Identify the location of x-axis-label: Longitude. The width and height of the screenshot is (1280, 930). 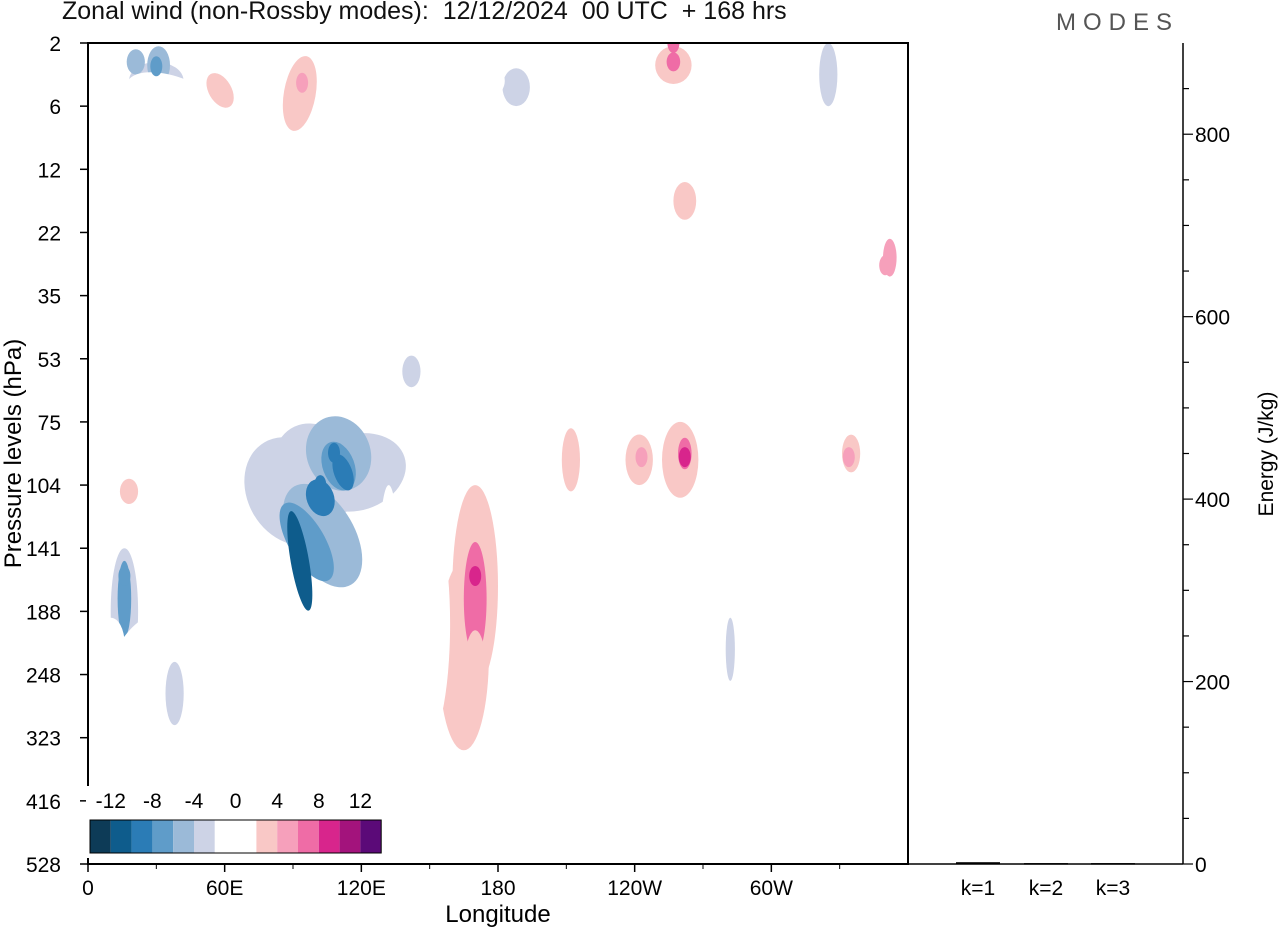
(497, 914).